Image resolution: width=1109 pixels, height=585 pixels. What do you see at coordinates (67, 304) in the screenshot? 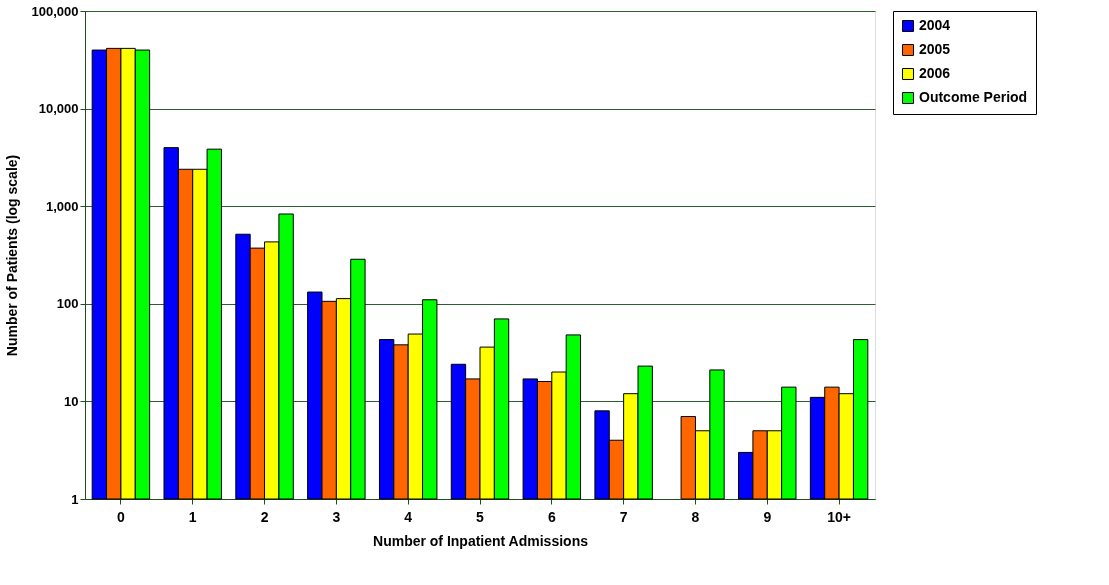
I see `y-tick-label: 100` at bounding box center [67, 304].